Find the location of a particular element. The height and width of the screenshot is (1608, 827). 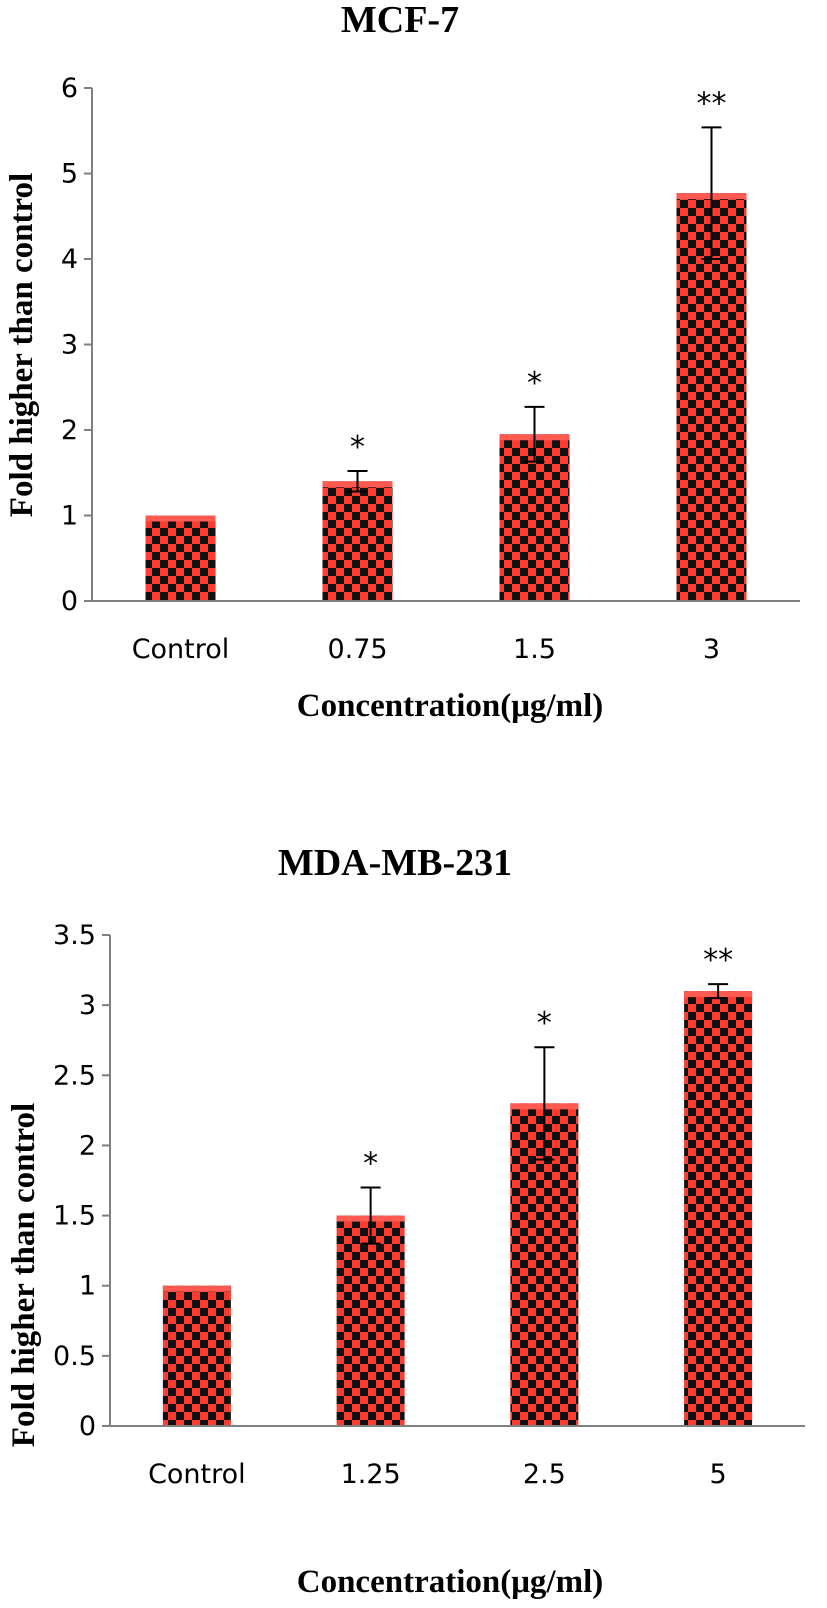

y-tick-label: 2.5 is located at coordinates (74, 1075).